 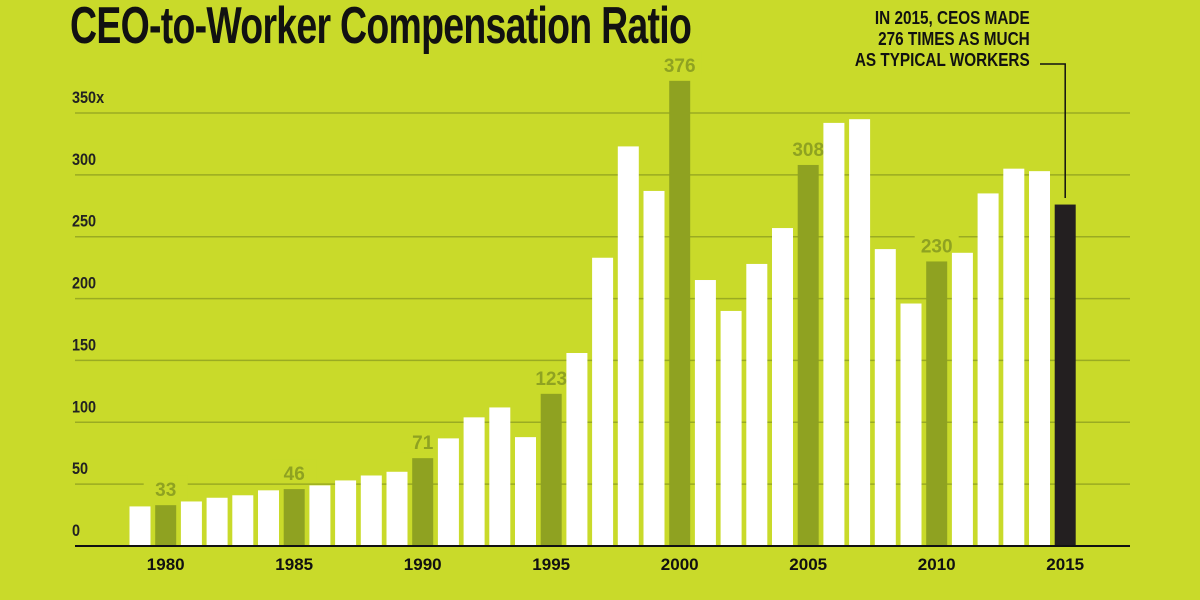 What do you see at coordinates (808, 564) in the screenshot?
I see `x-tick-label: 2005` at bounding box center [808, 564].